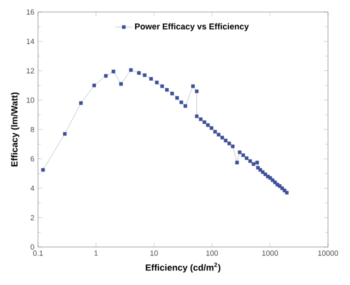 This screenshot has height=285, width=350. What do you see at coordinates (192, 27) in the screenshot?
I see `legend-label: Power Efficacy vs Efficiency` at bounding box center [192, 27].